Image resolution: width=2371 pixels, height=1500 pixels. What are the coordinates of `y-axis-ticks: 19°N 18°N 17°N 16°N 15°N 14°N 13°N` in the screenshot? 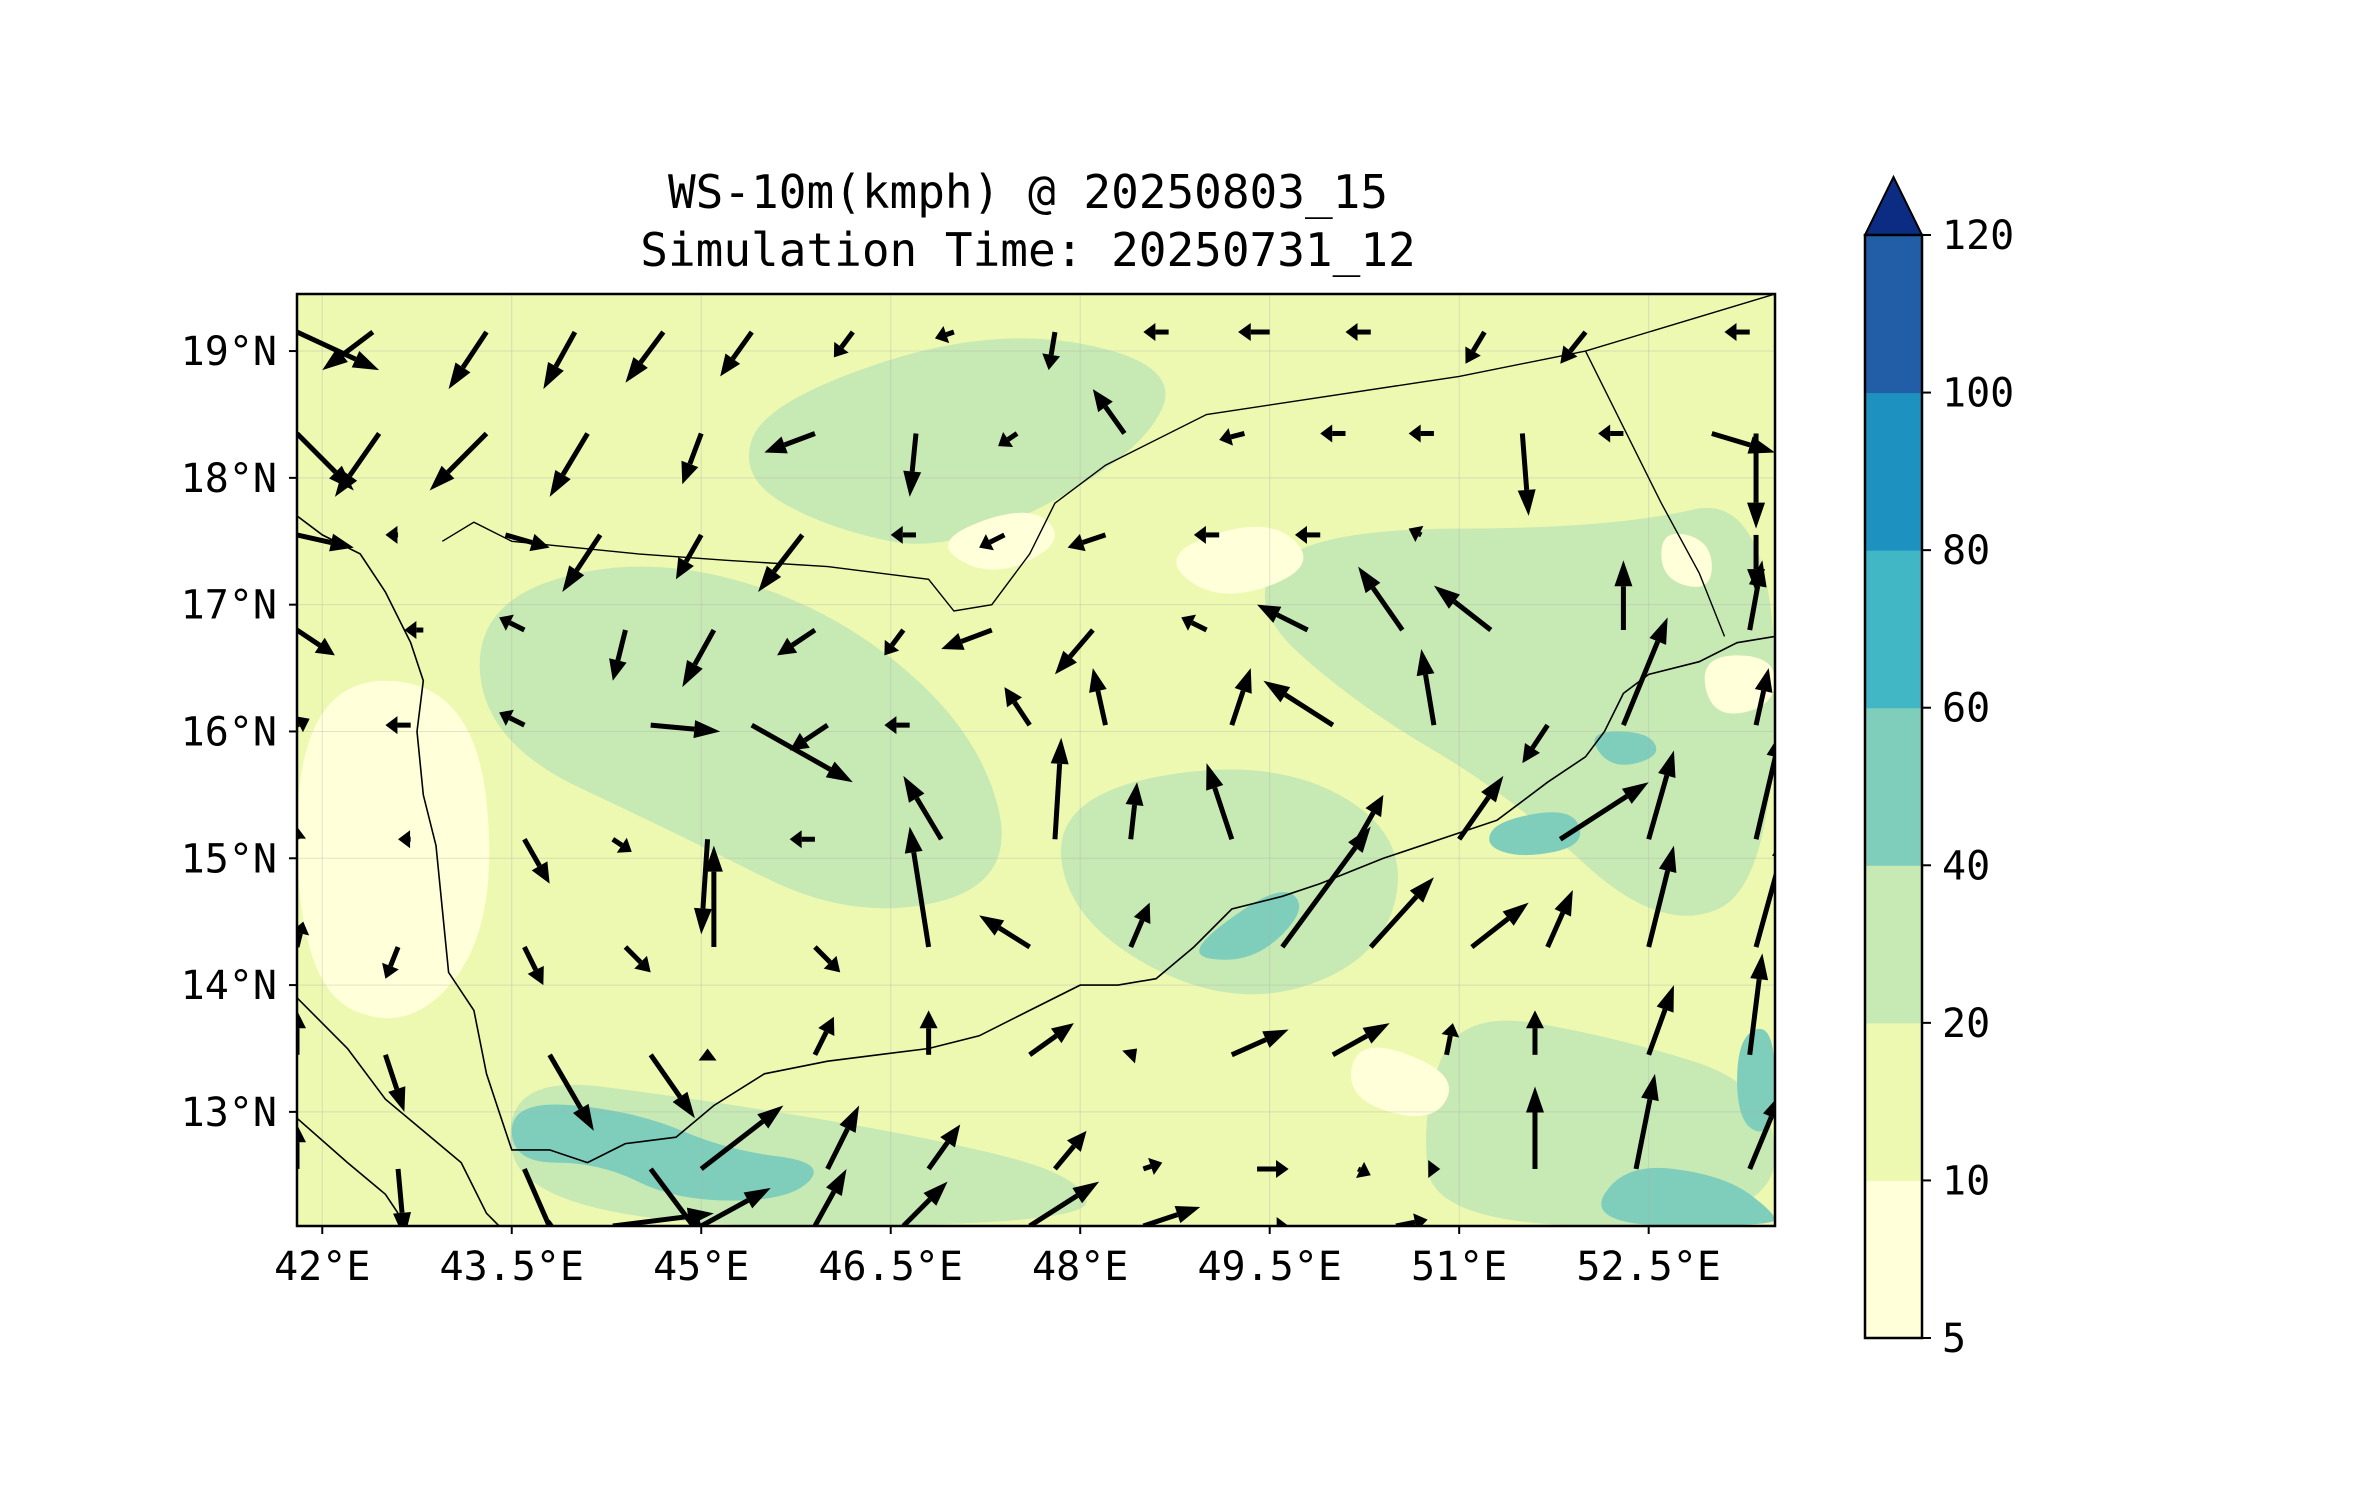 It's located at (239, 732).